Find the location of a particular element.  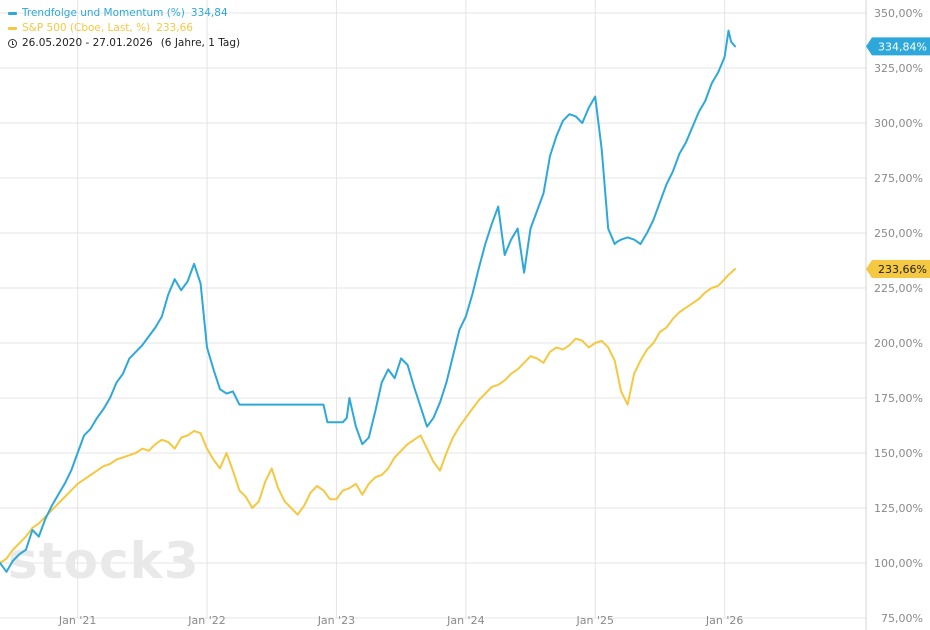

y-tick-label: 200,00% is located at coordinates (898, 343).